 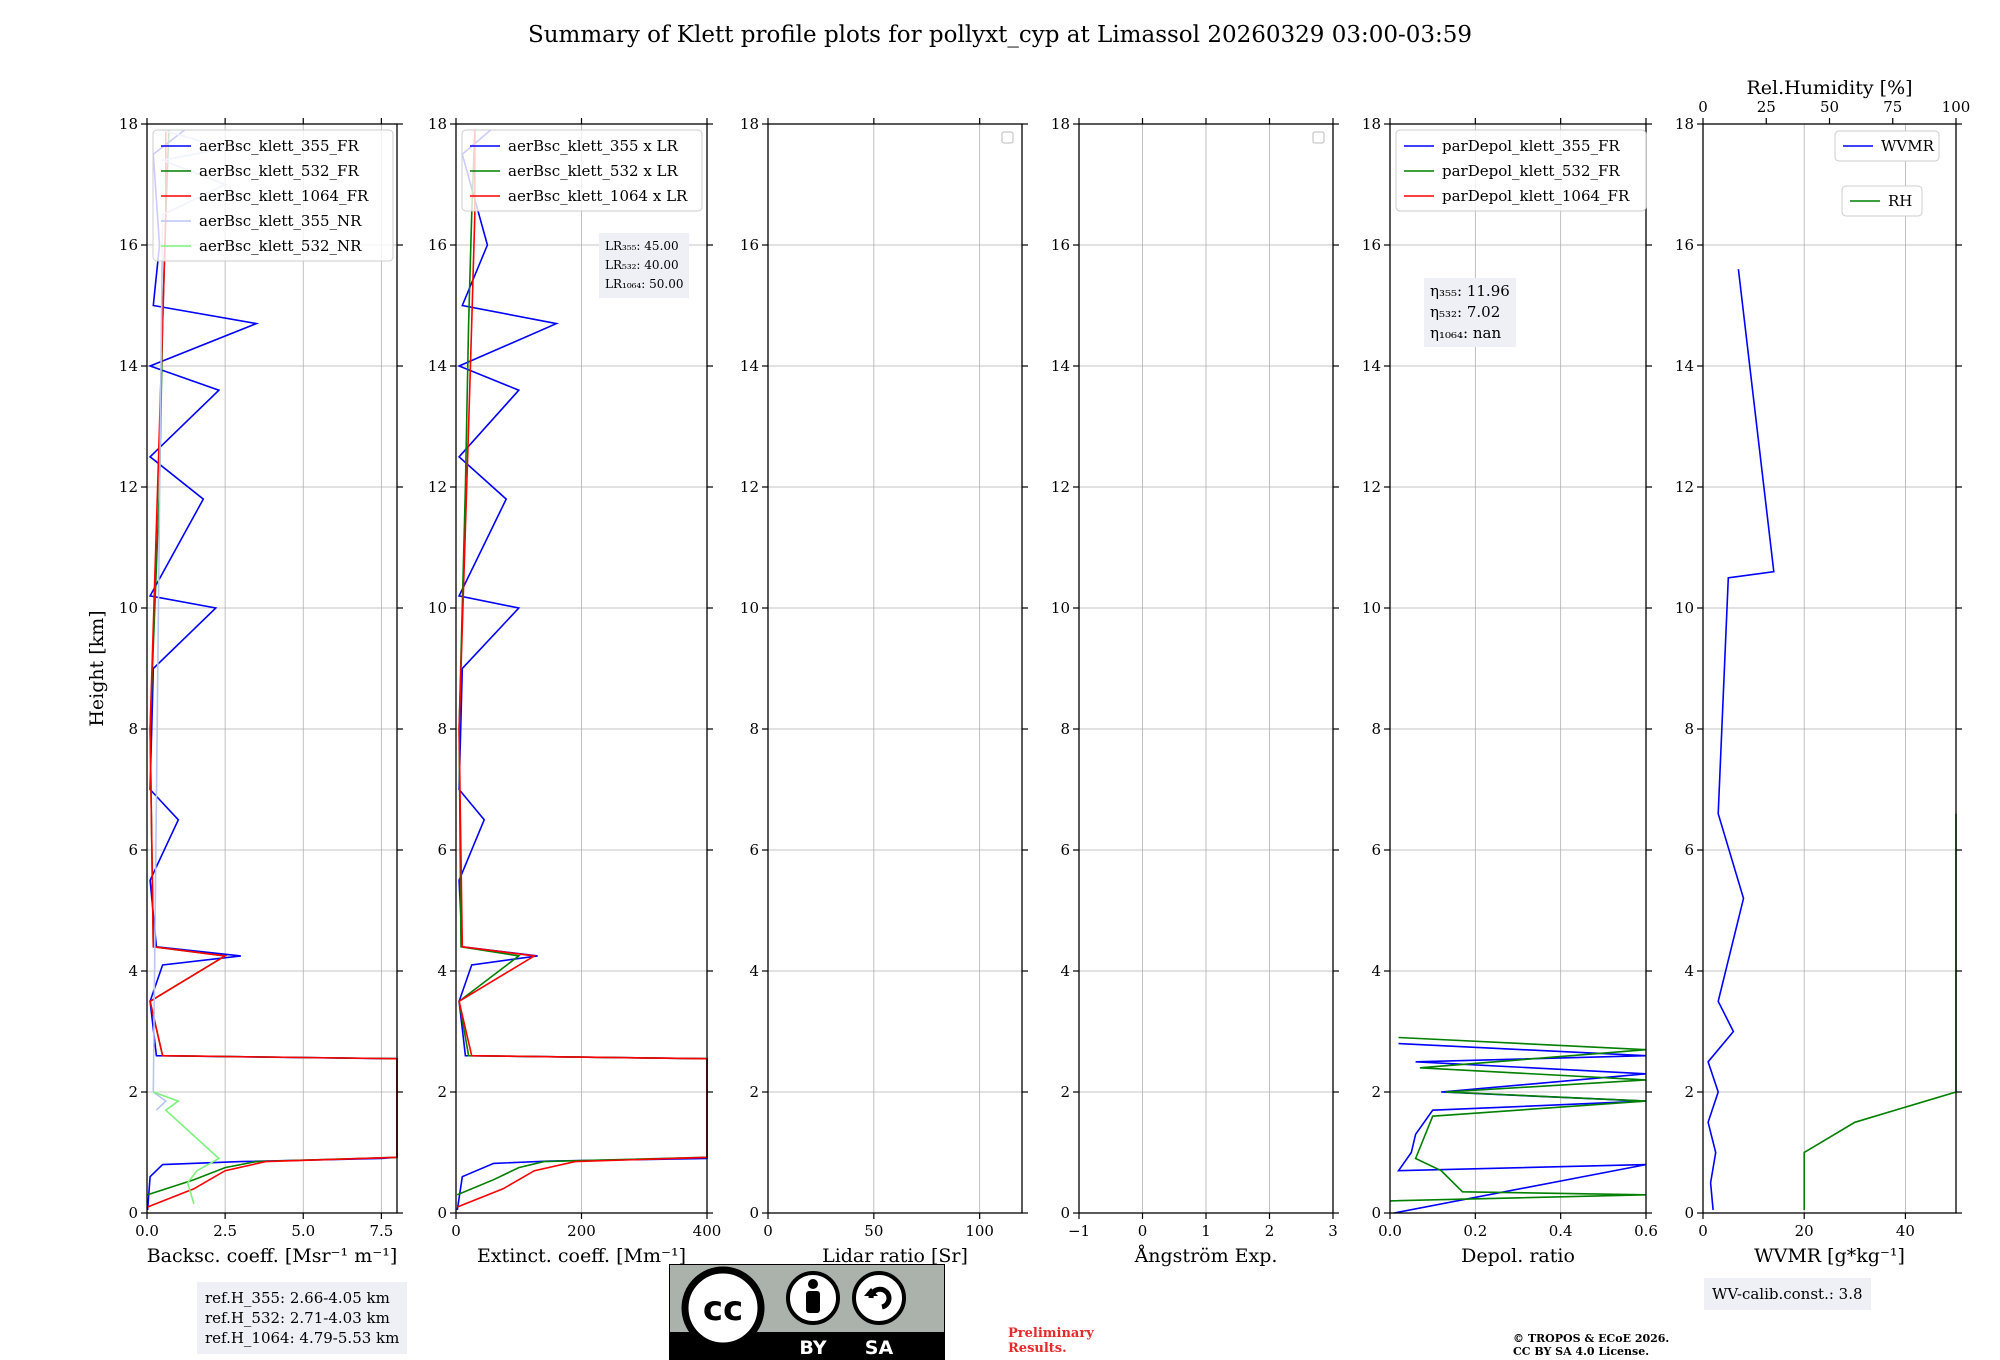 I want to click on legend-entry: aerBsc_klett_1064_FR, so click(x=284, y=196).